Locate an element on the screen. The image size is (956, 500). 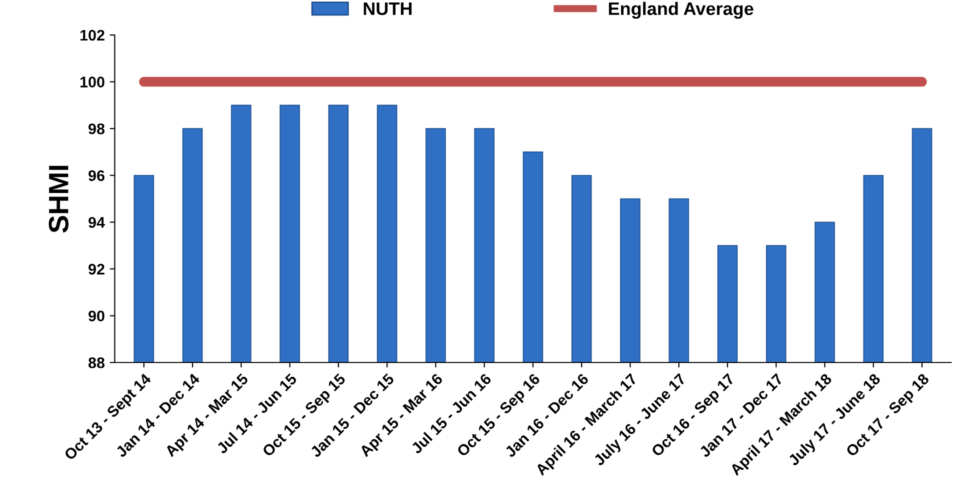
y-tick-label: 90 is located at coordinates (96, 316).